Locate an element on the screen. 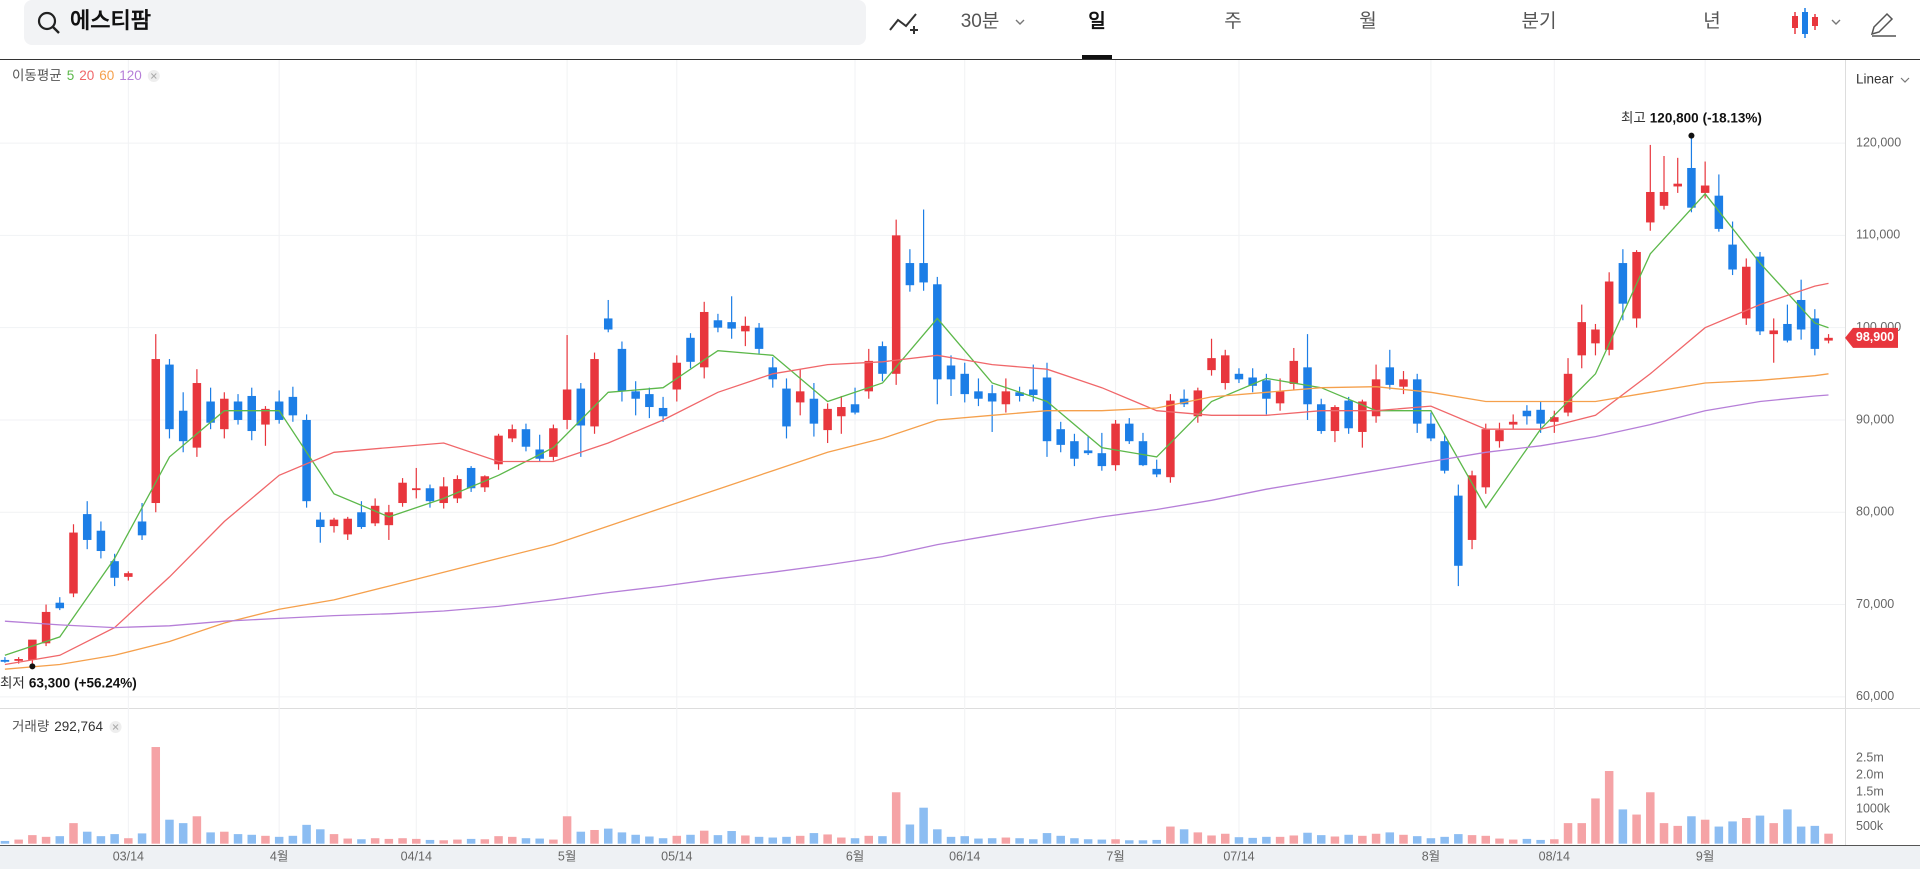  chart-type-chevron is located at coordinates (1836, 22).